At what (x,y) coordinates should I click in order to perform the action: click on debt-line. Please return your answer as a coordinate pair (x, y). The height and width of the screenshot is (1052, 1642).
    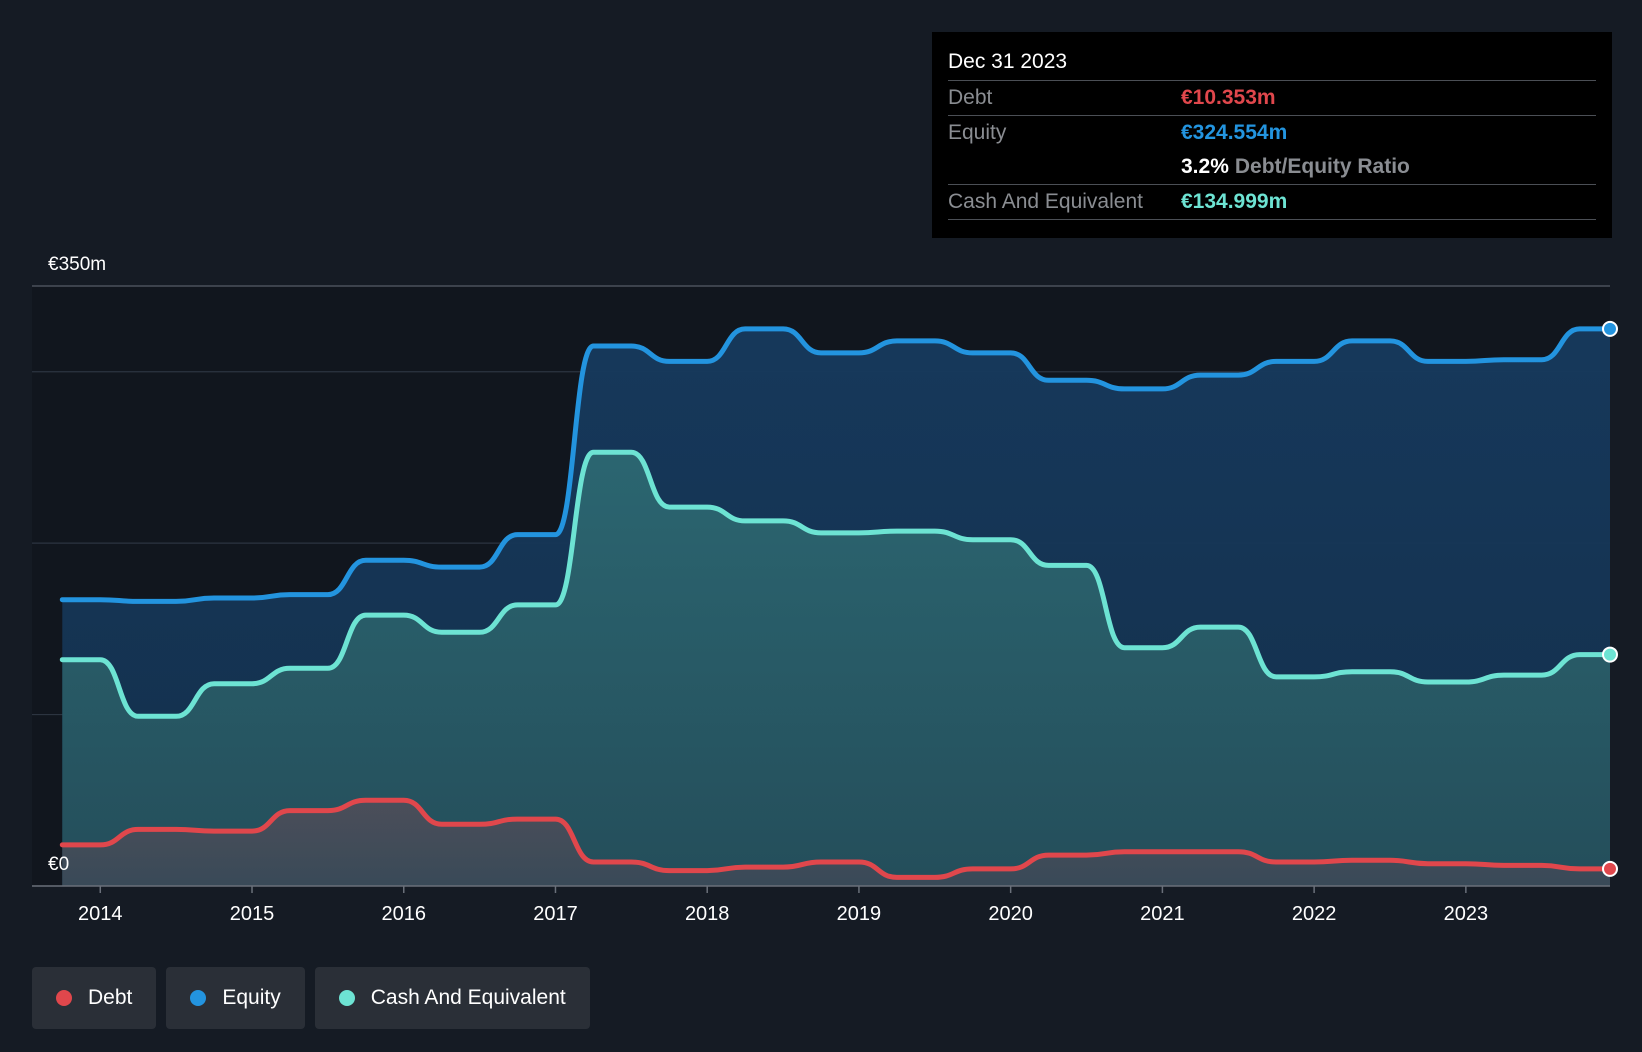
    Looking at the image, I should click on (836, 838).